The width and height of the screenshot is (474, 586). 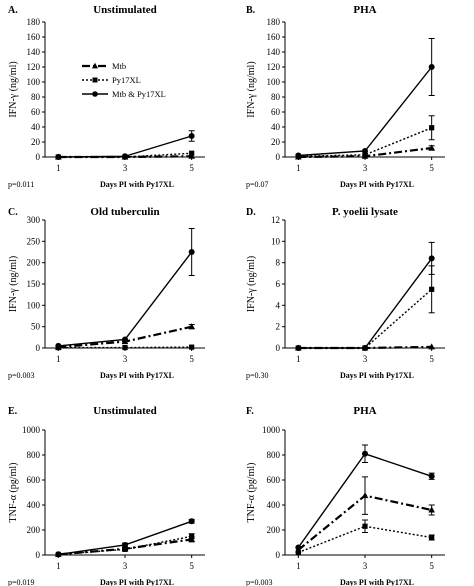 I want to click on p-value: p=0.019, so click(x=21, y=582).